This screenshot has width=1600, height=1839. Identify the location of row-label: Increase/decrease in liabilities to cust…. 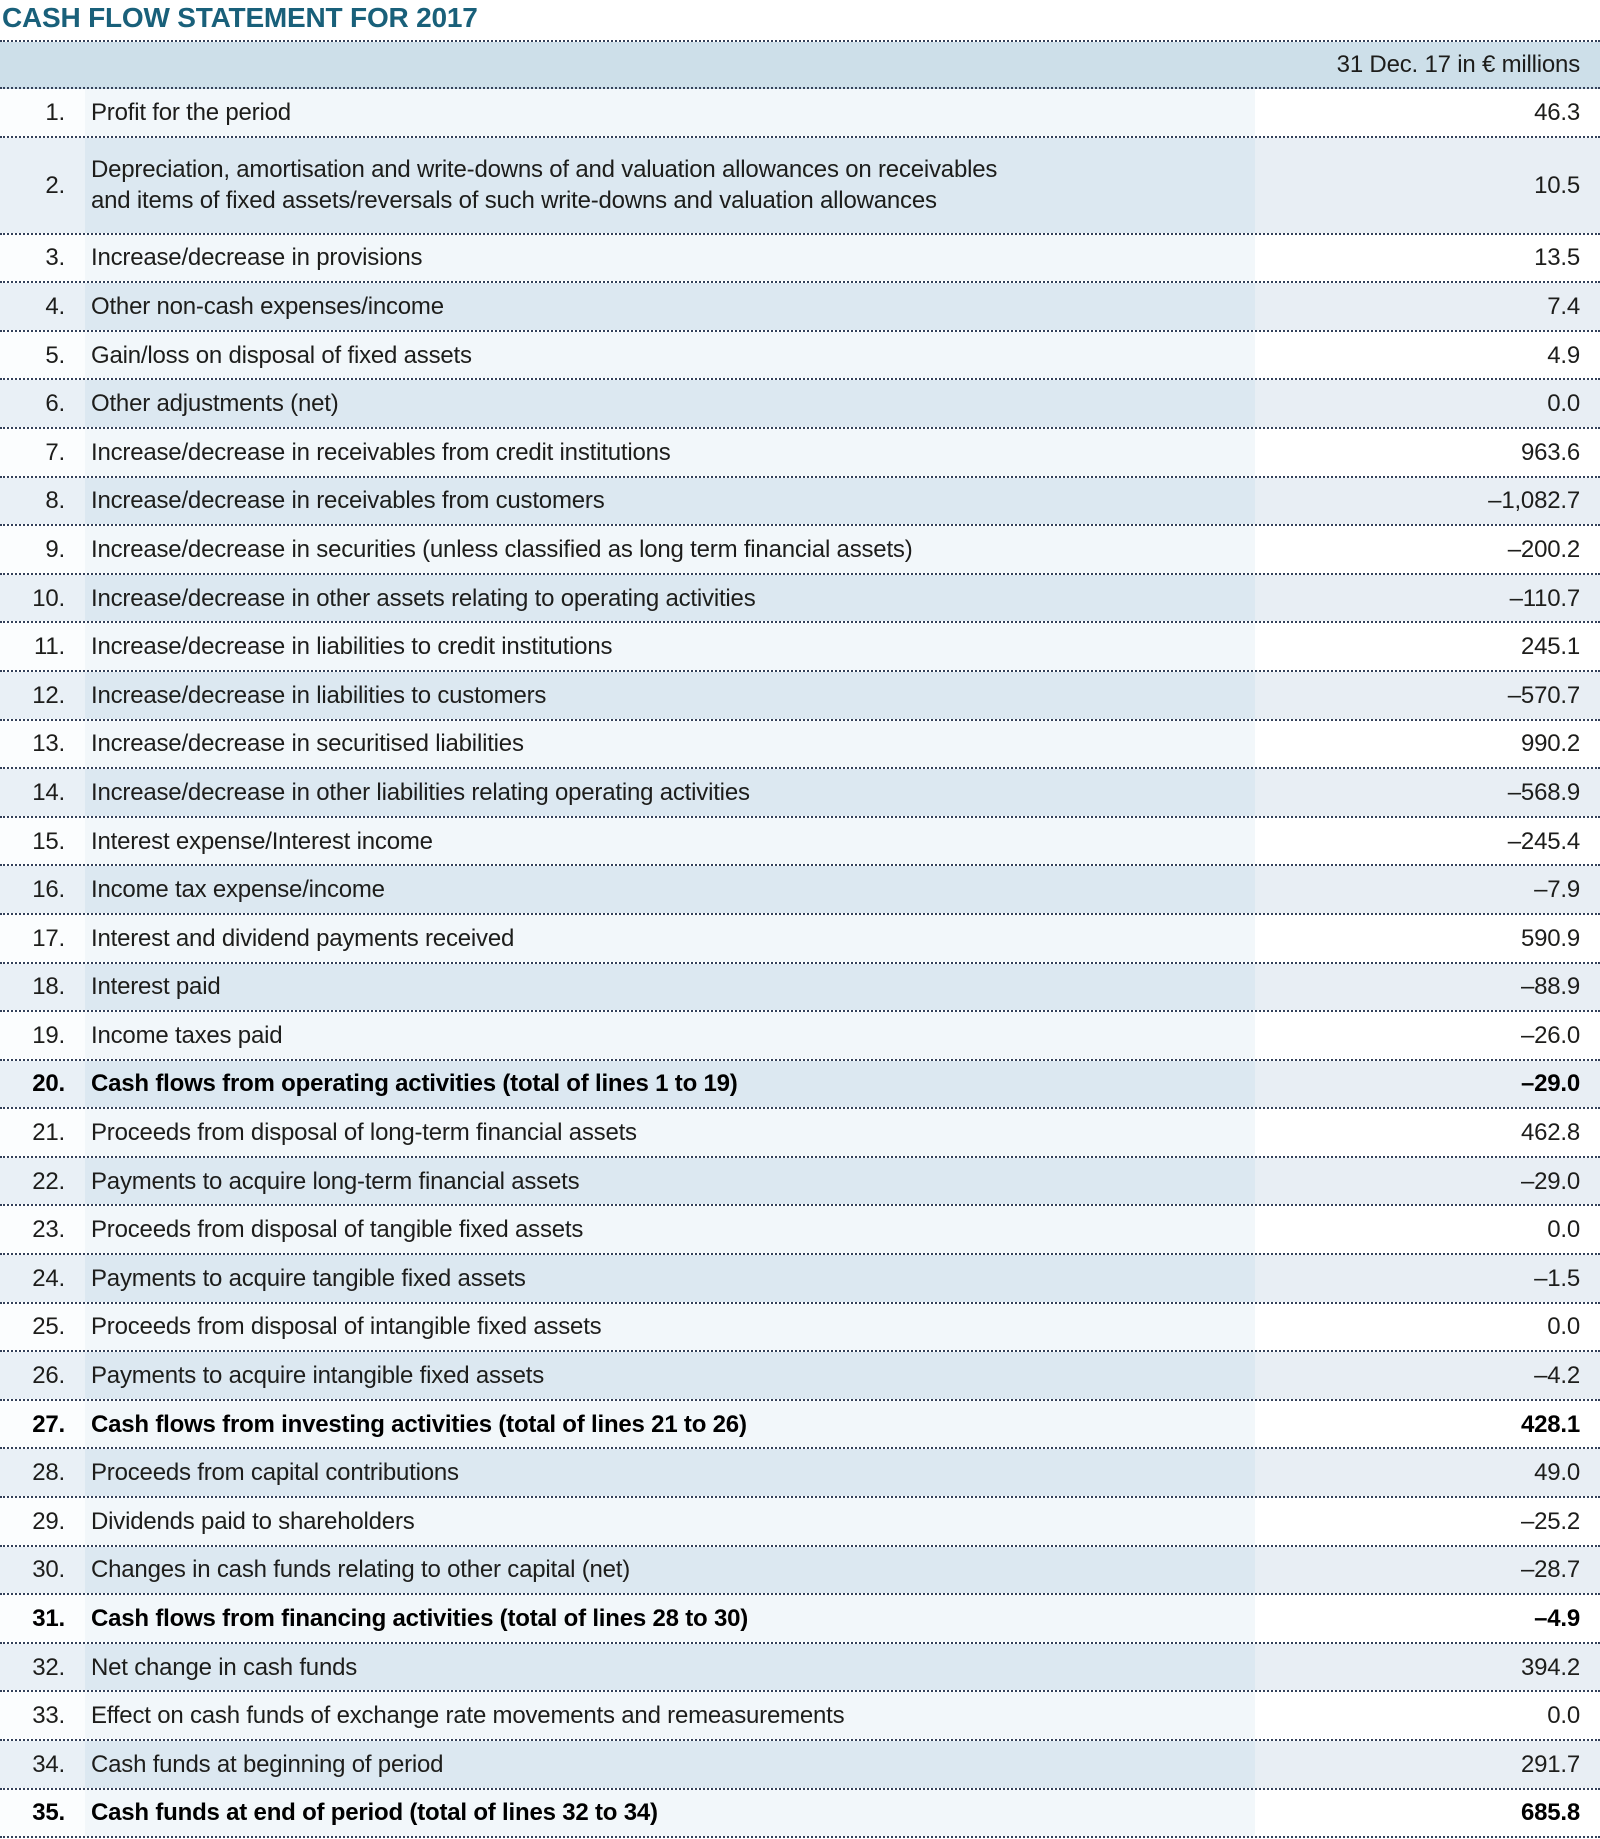
(670, 695).